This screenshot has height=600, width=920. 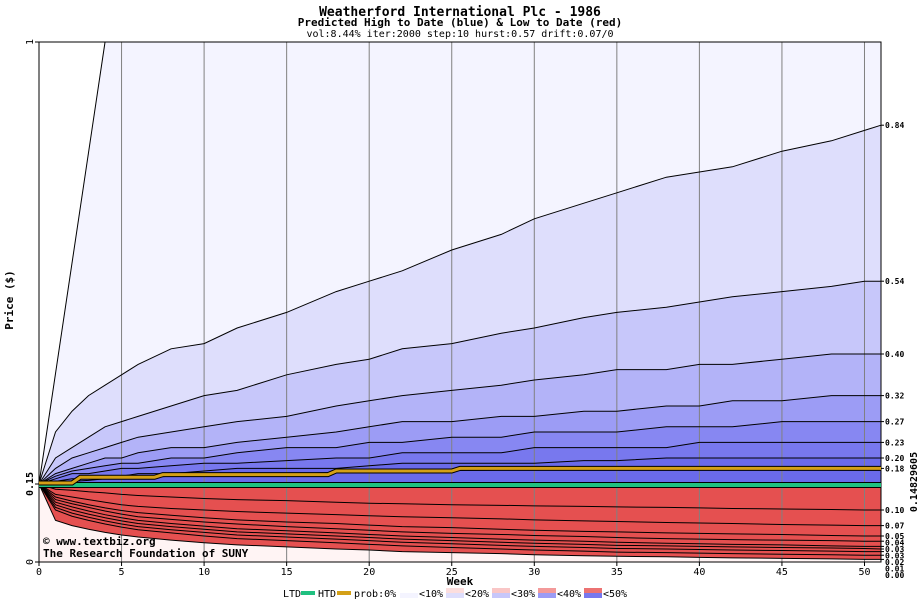 I want to click on low-band, so click(x=460, y=522).